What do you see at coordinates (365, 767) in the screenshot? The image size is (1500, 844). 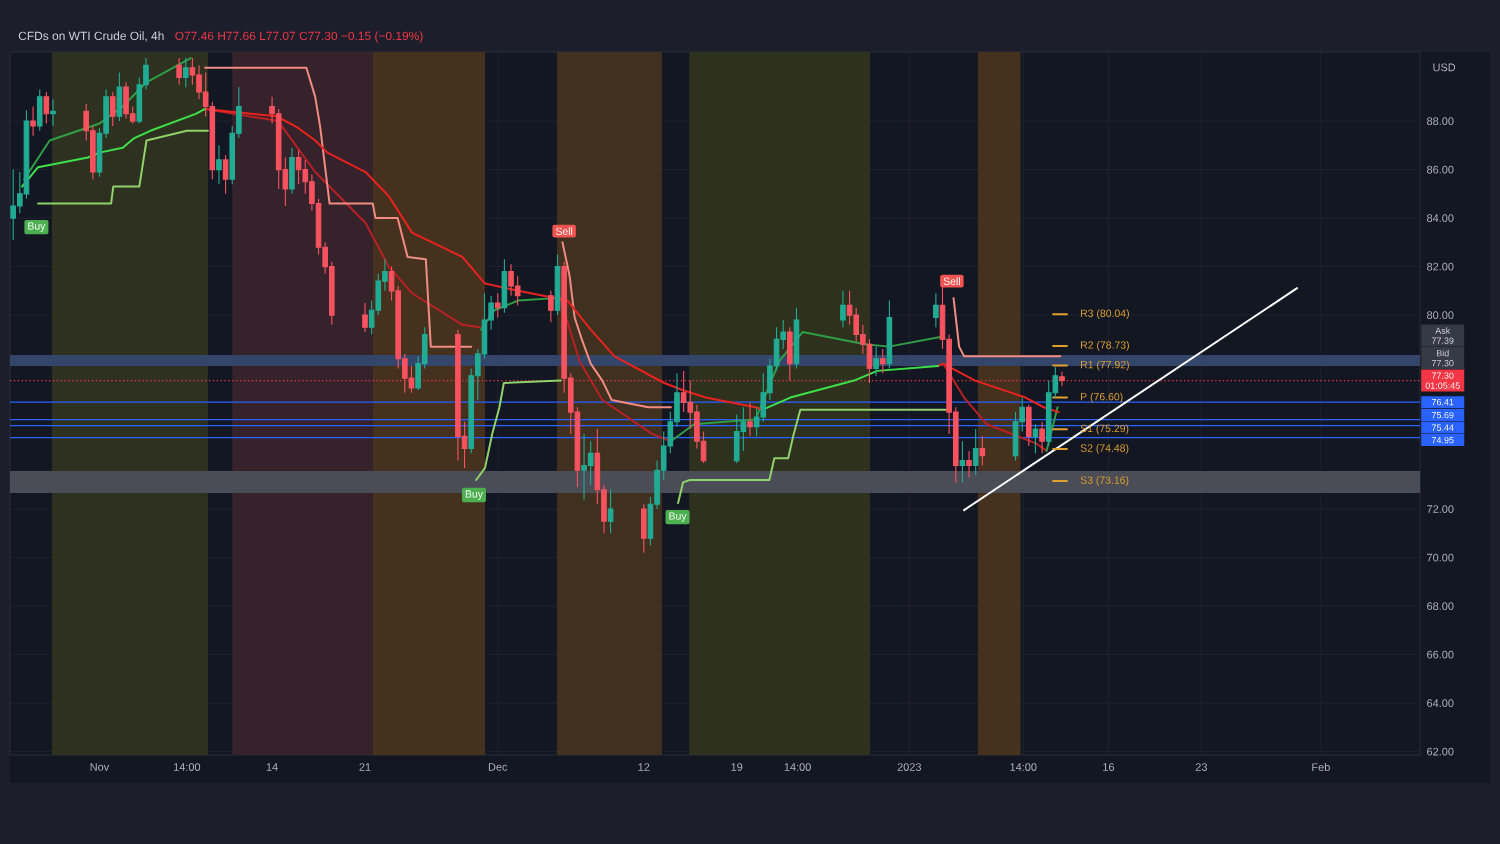 I see `x-tick-label: 21` at bounding box center [365, 767].